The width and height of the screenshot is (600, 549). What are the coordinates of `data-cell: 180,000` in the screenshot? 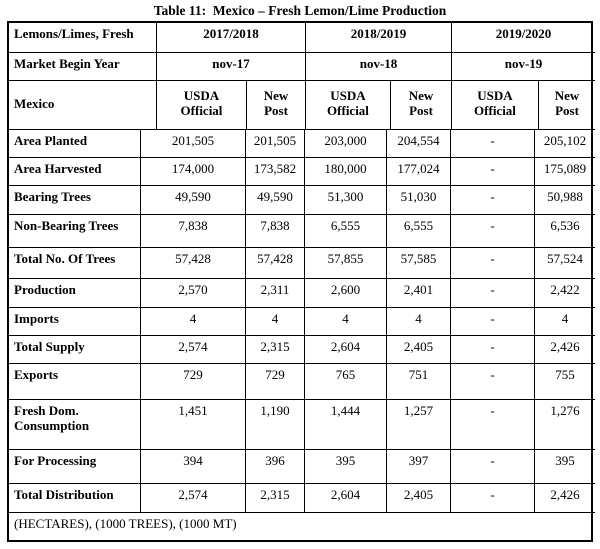 It's located at (346, 172).